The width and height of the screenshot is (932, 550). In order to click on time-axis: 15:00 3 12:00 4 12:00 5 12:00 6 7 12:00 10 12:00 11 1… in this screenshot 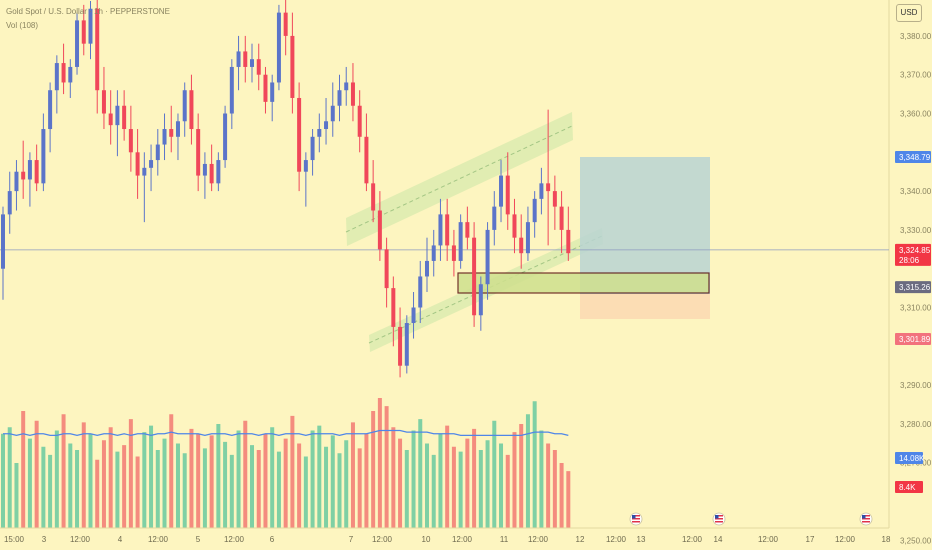, I will do `click(445, 528)`.